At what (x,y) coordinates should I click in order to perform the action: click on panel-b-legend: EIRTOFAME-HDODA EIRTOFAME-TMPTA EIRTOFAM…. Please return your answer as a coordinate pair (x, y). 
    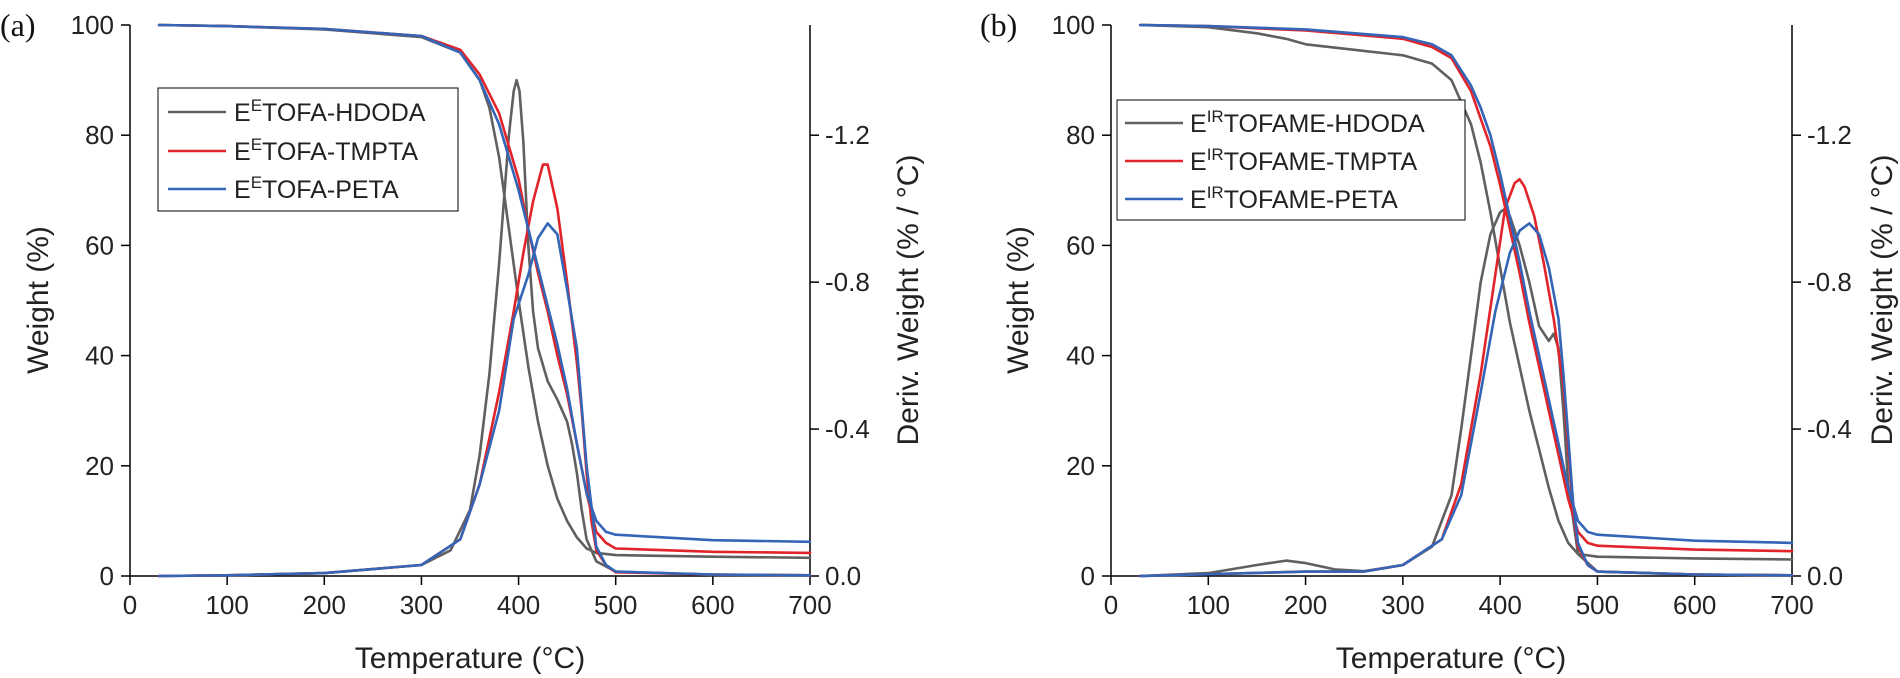
    Looking at the image, I should click on (1291, 160).